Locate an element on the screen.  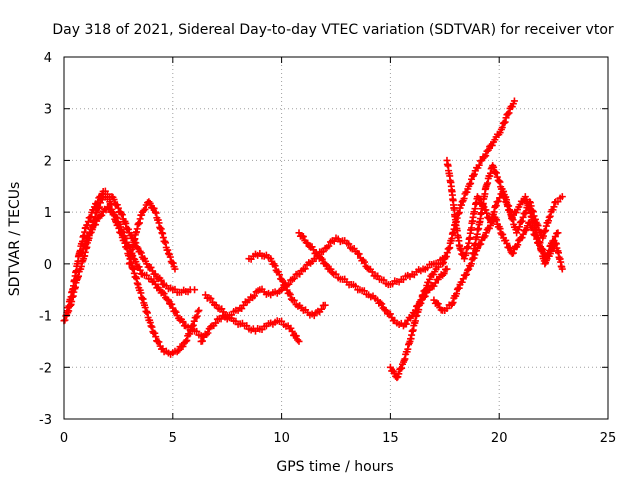
x-tick-label: 15 is located at coordinates (390, 438).